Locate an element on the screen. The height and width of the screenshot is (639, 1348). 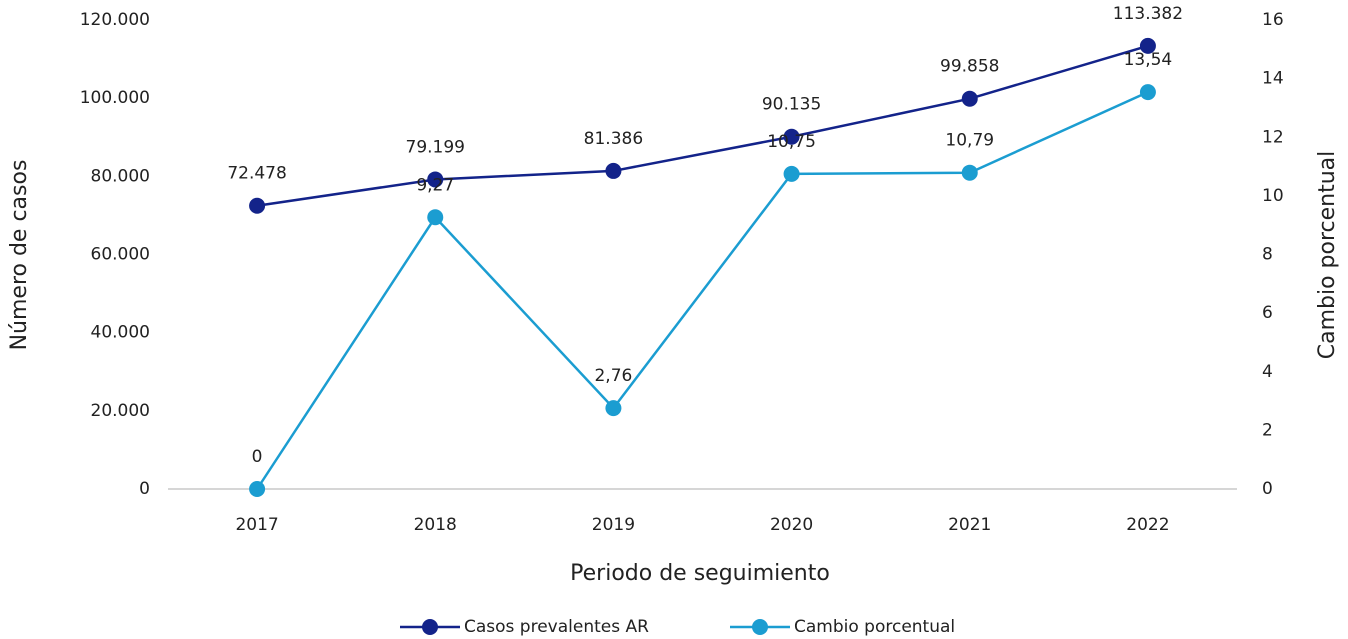
y2-tick-label: 0 is located at coordinates (1267, 489).